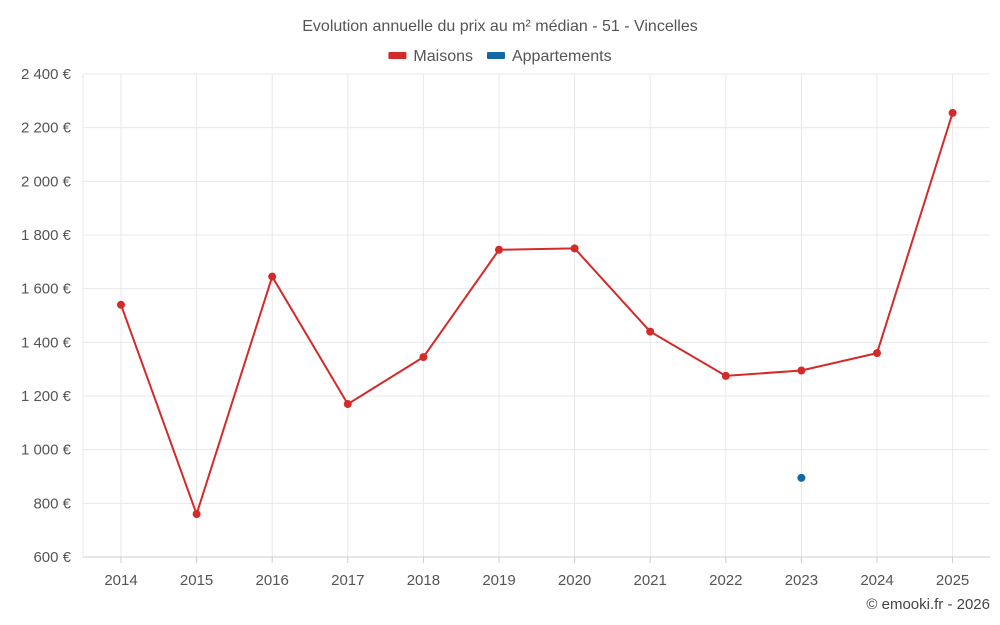 Image resolution: width=1000 pixels, height=625 pixels. Describe the element at coordinates (196, 580) in the screenshot. I see `x-tick-label: 2015` at that location.